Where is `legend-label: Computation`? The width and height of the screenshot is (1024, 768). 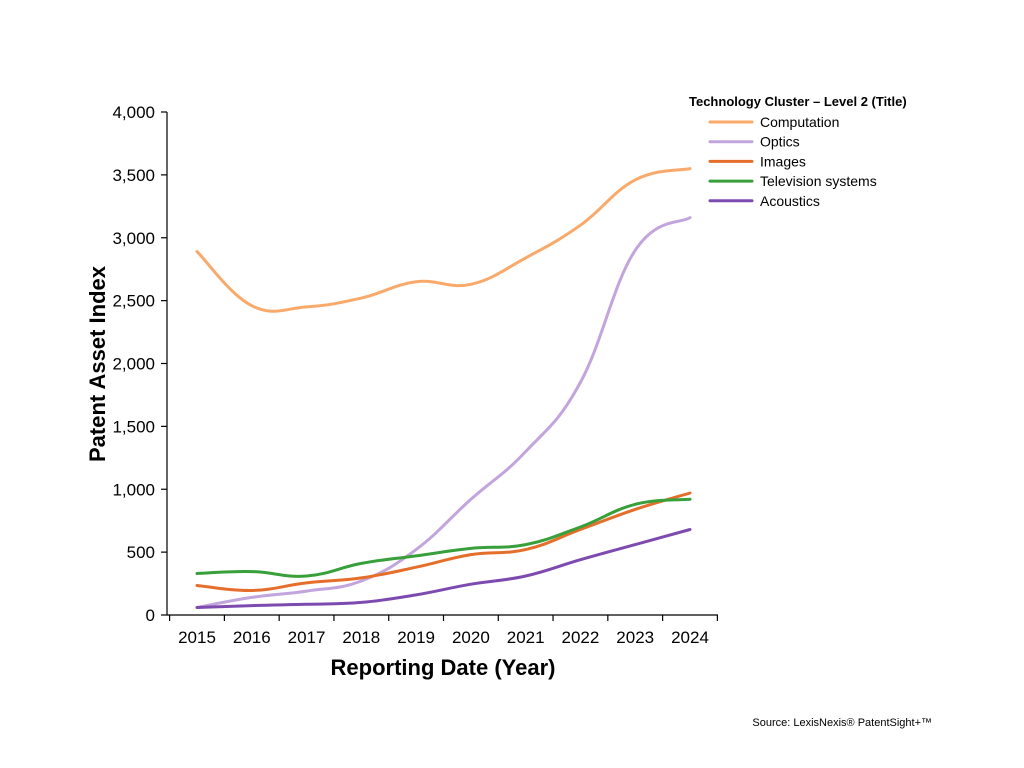
legend-label: Computation is located at coordinates (799, 122).